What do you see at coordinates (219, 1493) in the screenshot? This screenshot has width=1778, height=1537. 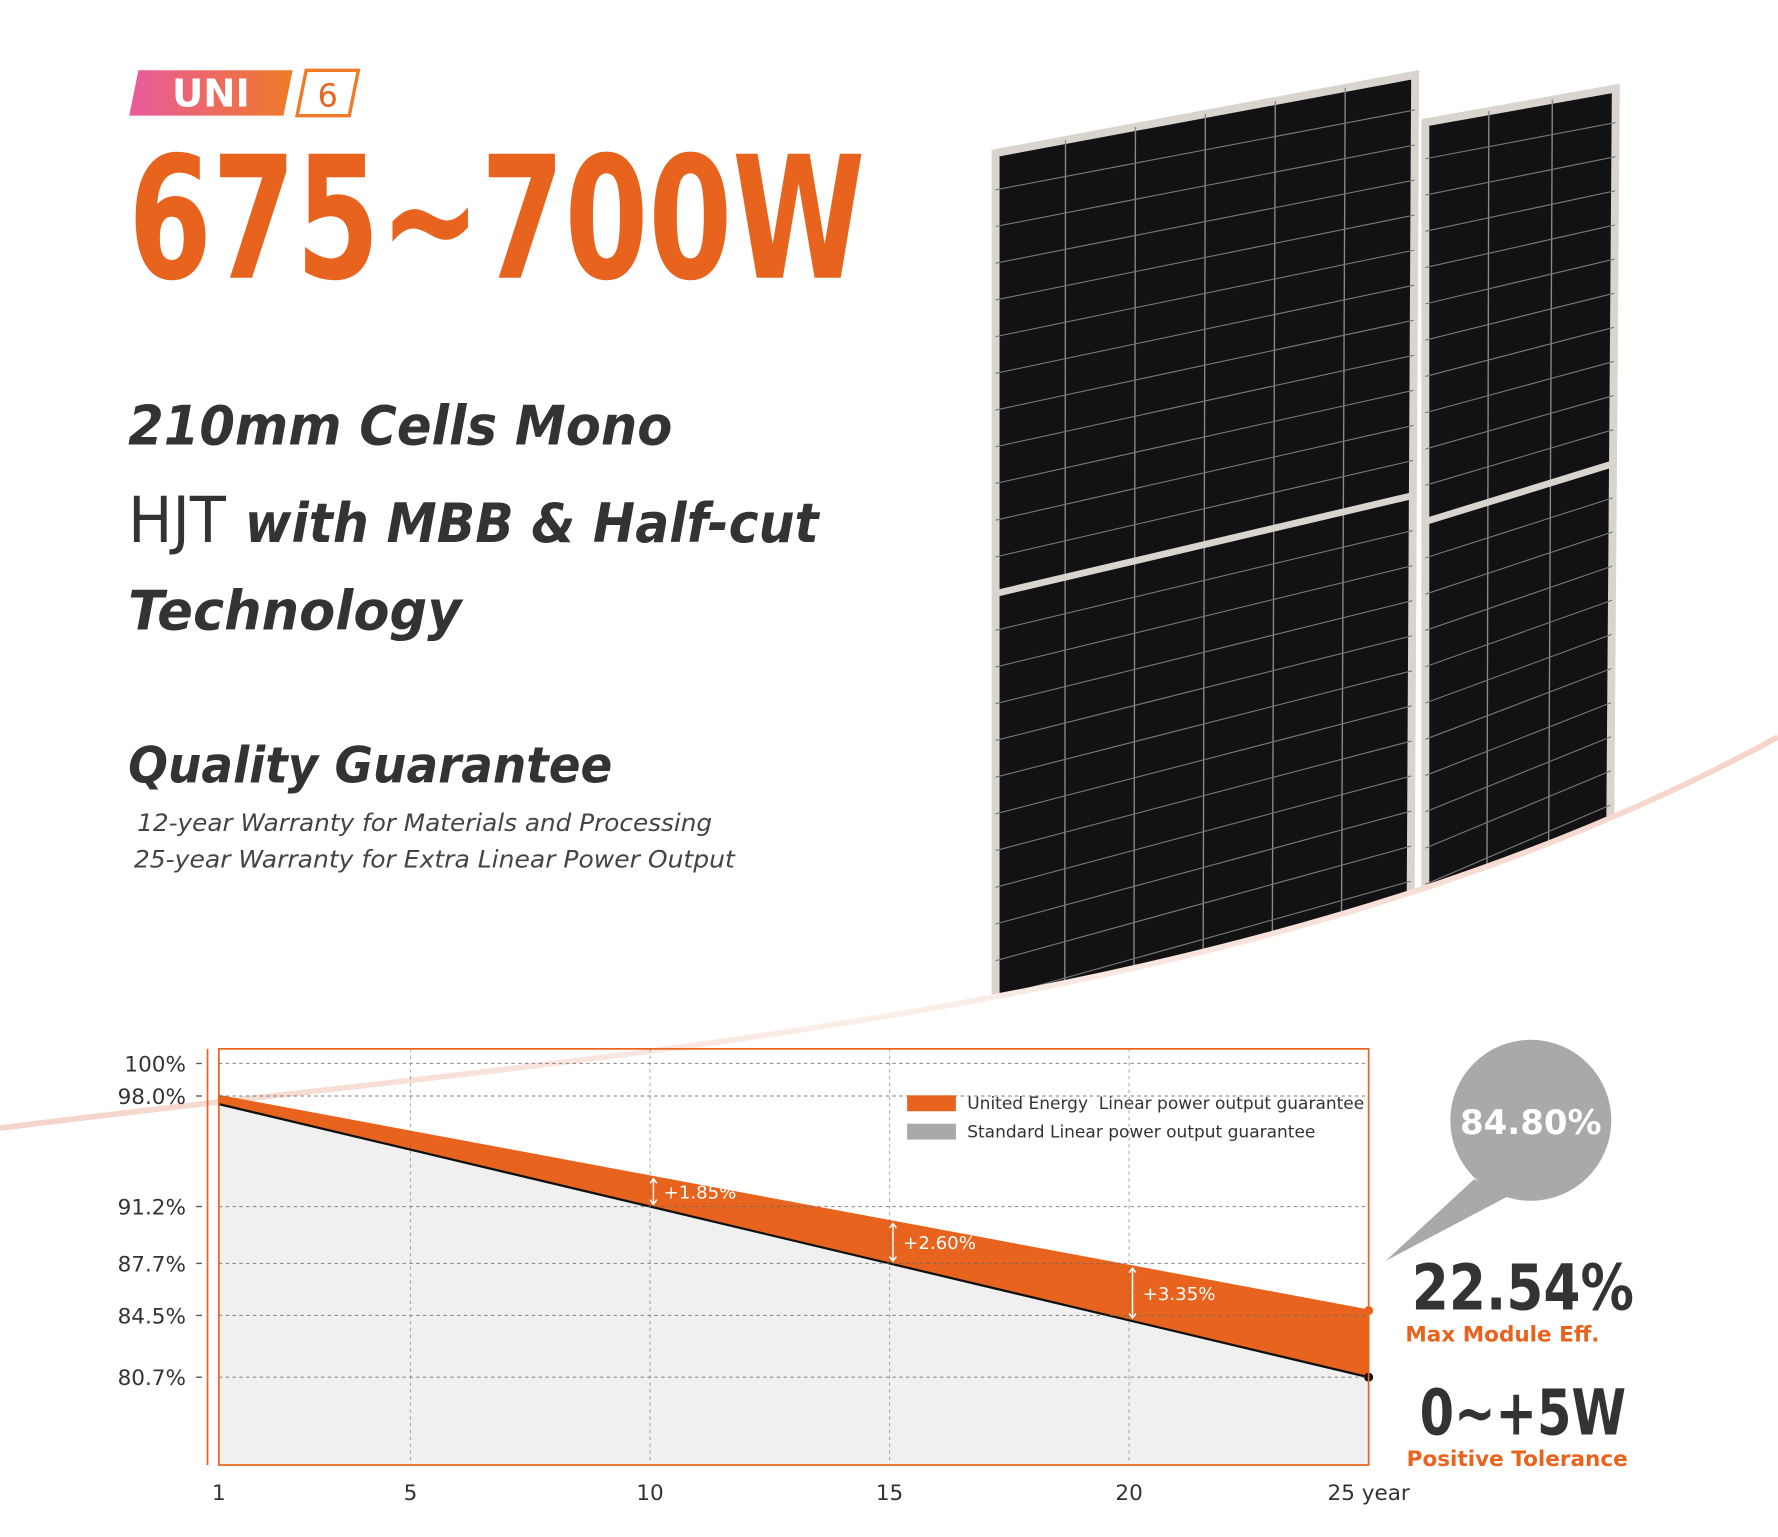 I see `x-tick-label: 1` at bounding box center [219, 1493].